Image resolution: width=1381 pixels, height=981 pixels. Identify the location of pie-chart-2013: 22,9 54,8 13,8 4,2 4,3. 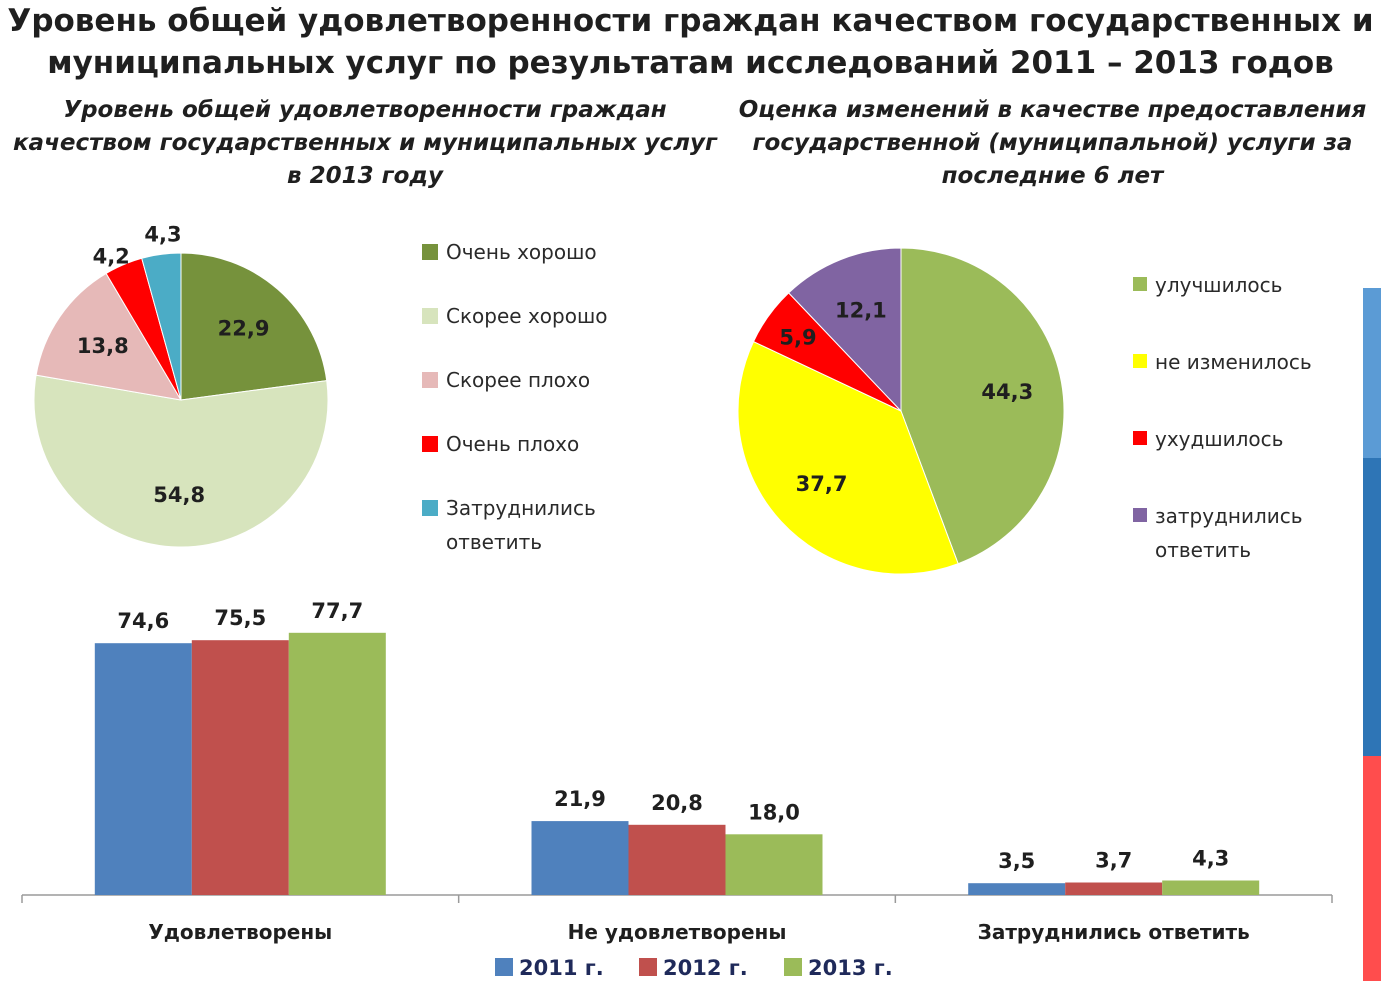
(181, 385).